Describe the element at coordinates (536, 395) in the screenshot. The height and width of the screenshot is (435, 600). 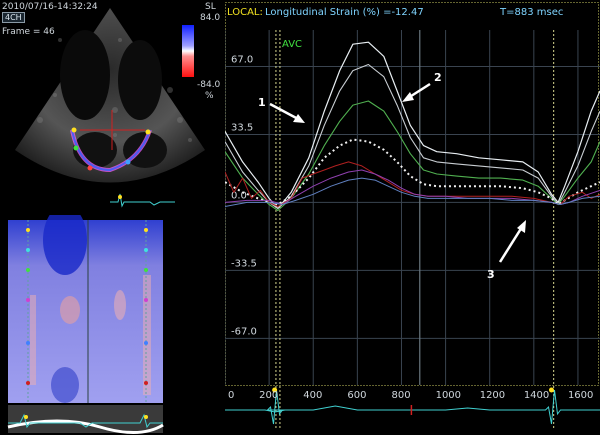
I see `x-tick-label: 1400` at that location.